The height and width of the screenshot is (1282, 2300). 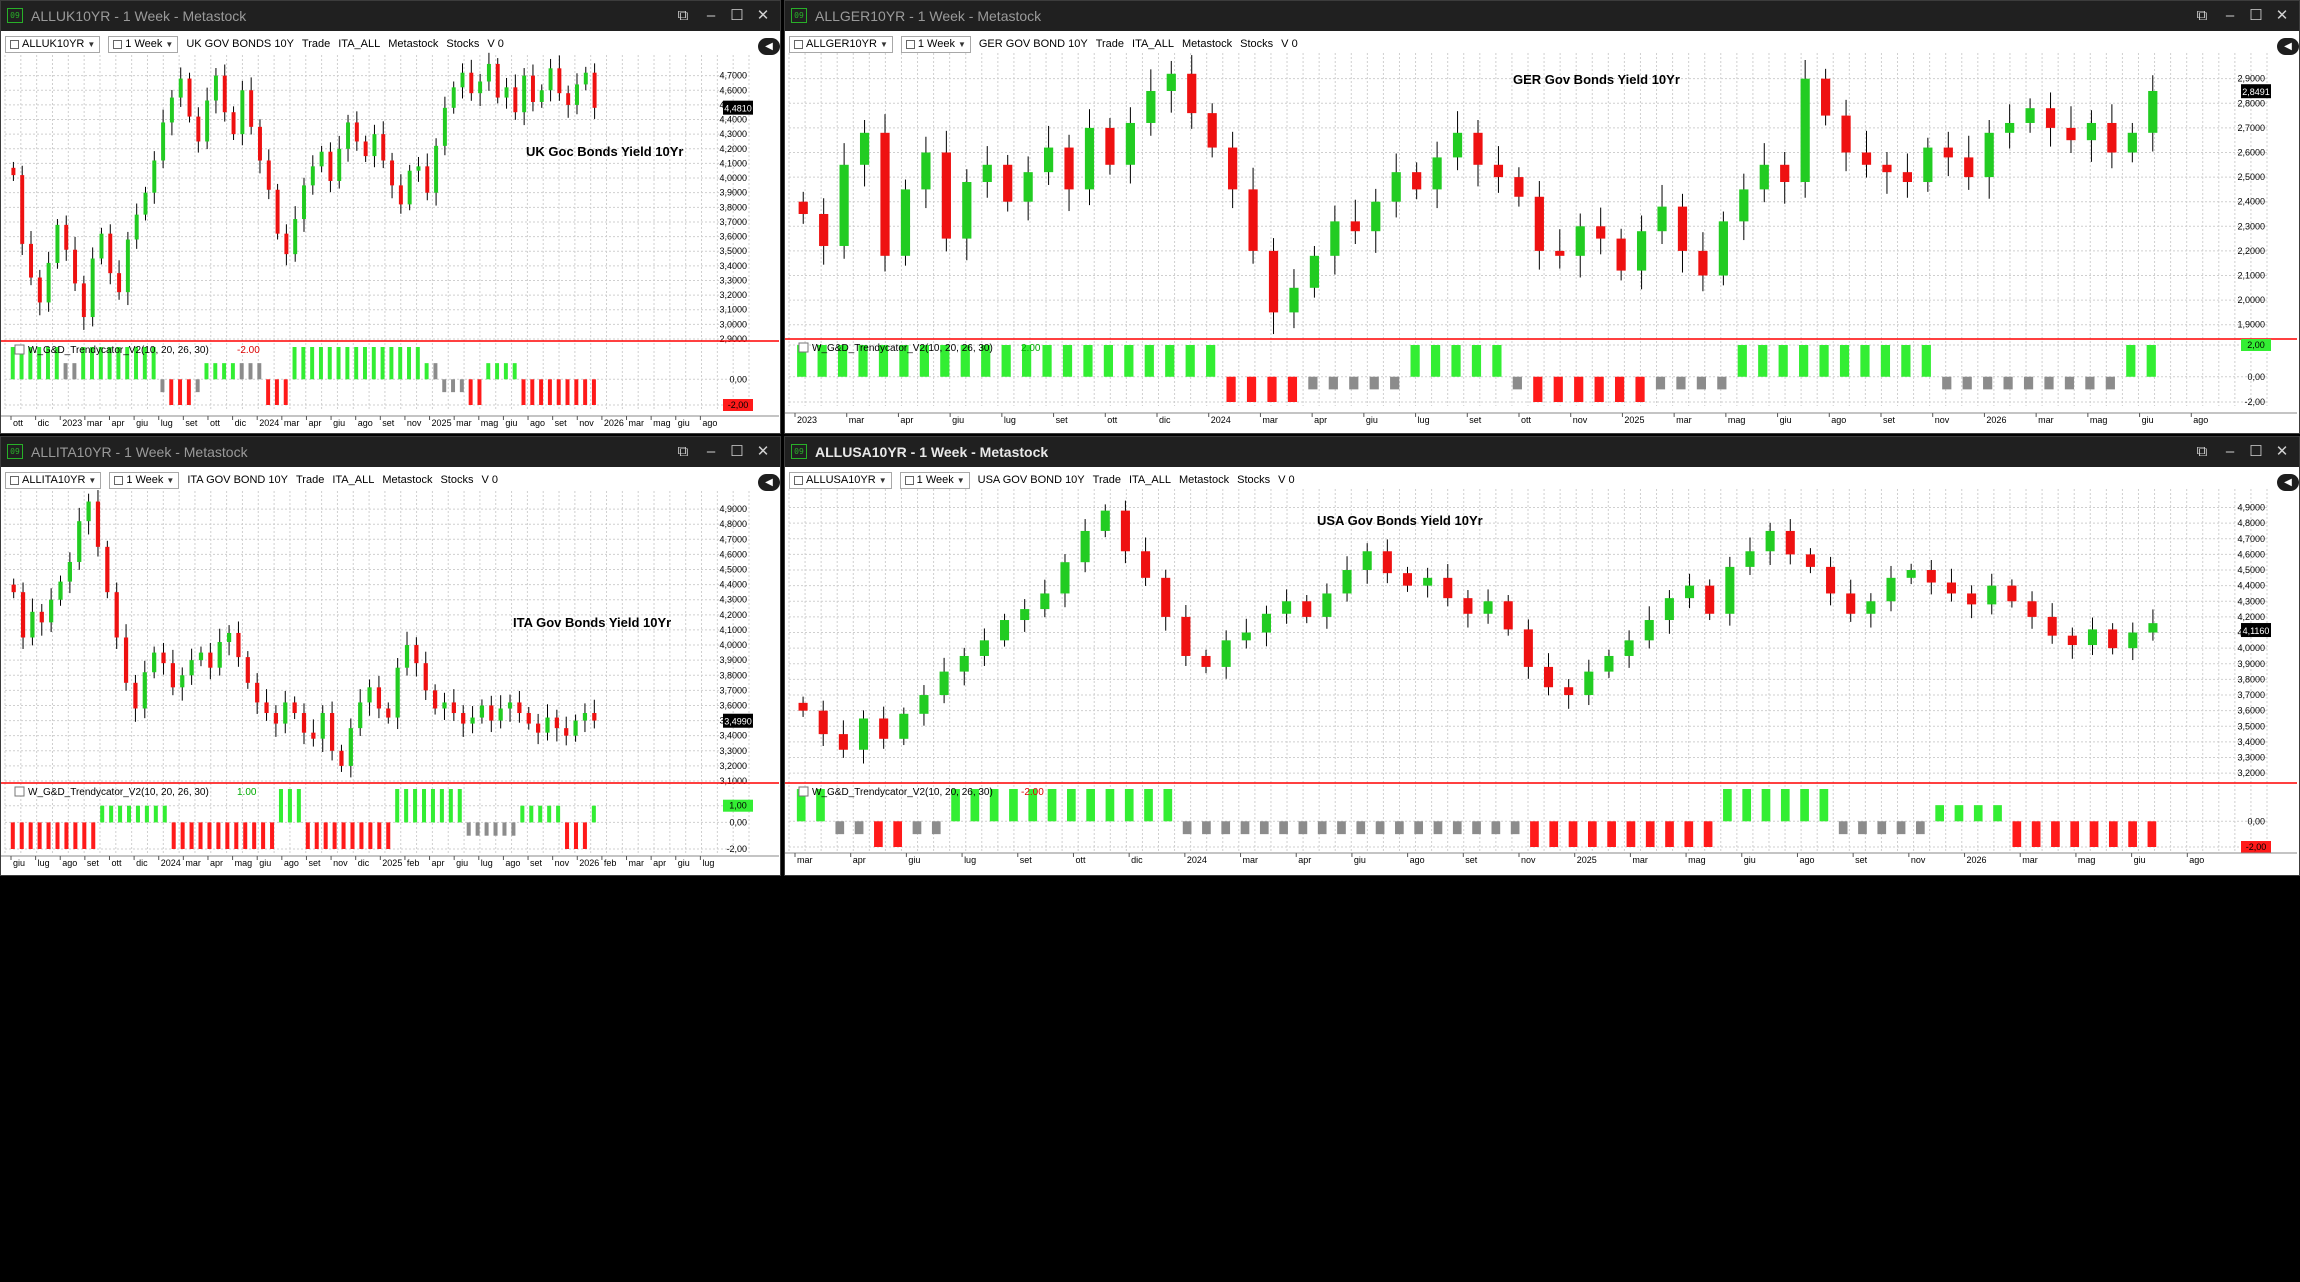 I want to click on date-axis-label: nov, so click(x=1918, y=860).